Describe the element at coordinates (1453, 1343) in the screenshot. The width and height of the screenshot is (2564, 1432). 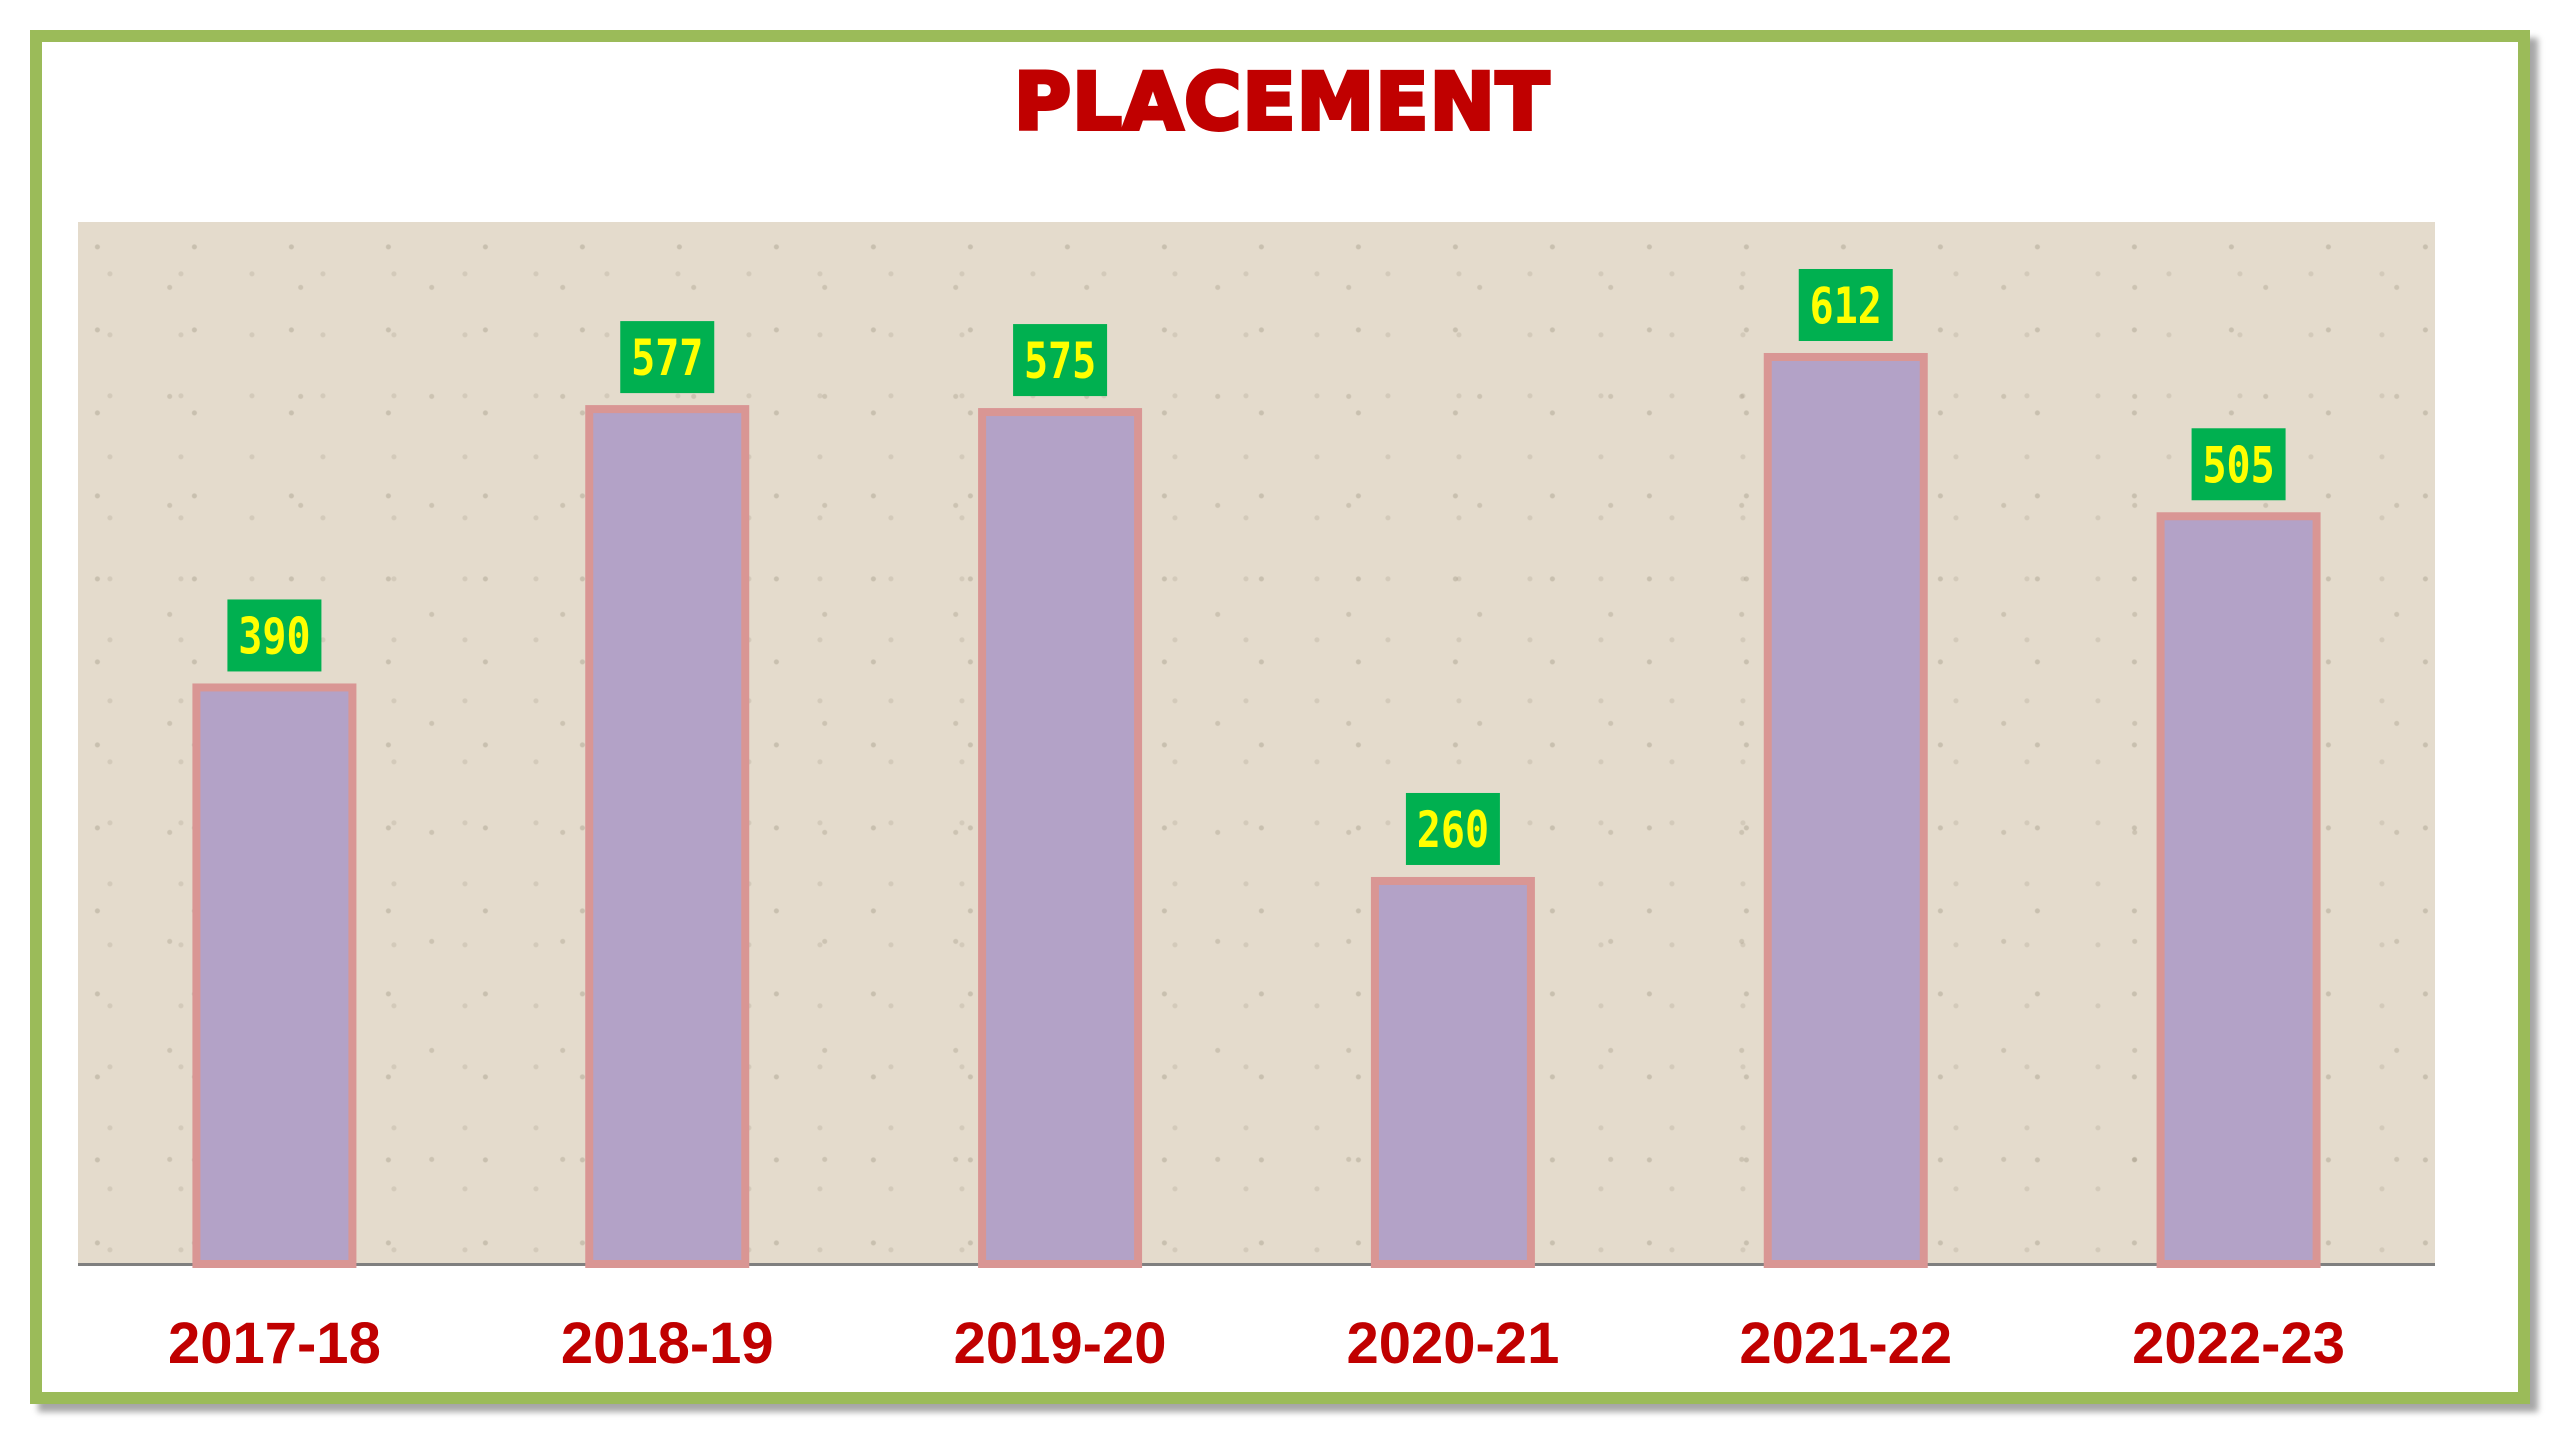
I see `x-tick-label: 2020-21` at that location.